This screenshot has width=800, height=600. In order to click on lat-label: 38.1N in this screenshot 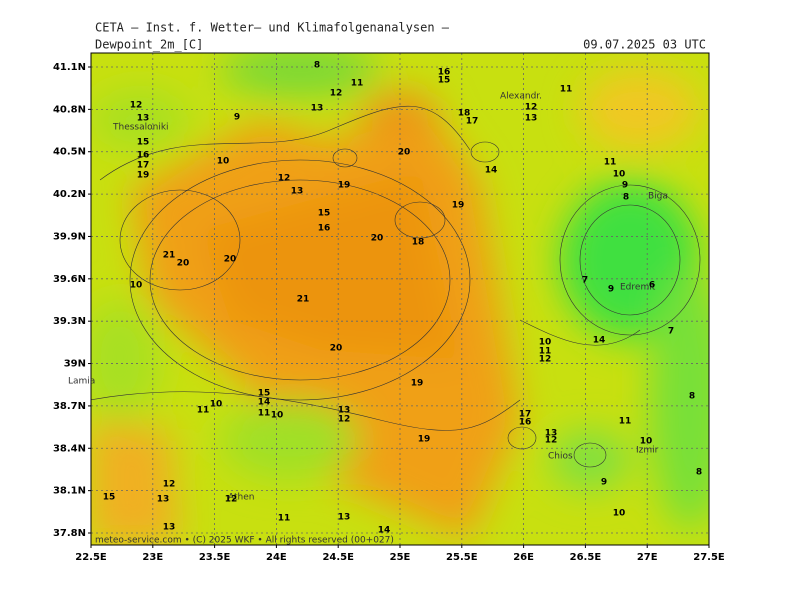, I will do `click(69, 491)`.